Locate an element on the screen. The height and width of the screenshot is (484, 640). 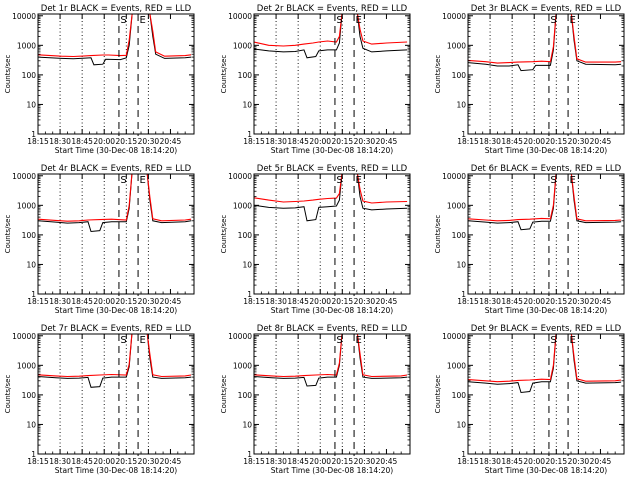
panel-title: Det 4r BLACK = Events, RED = LLD is located at coordinates (116, 169).